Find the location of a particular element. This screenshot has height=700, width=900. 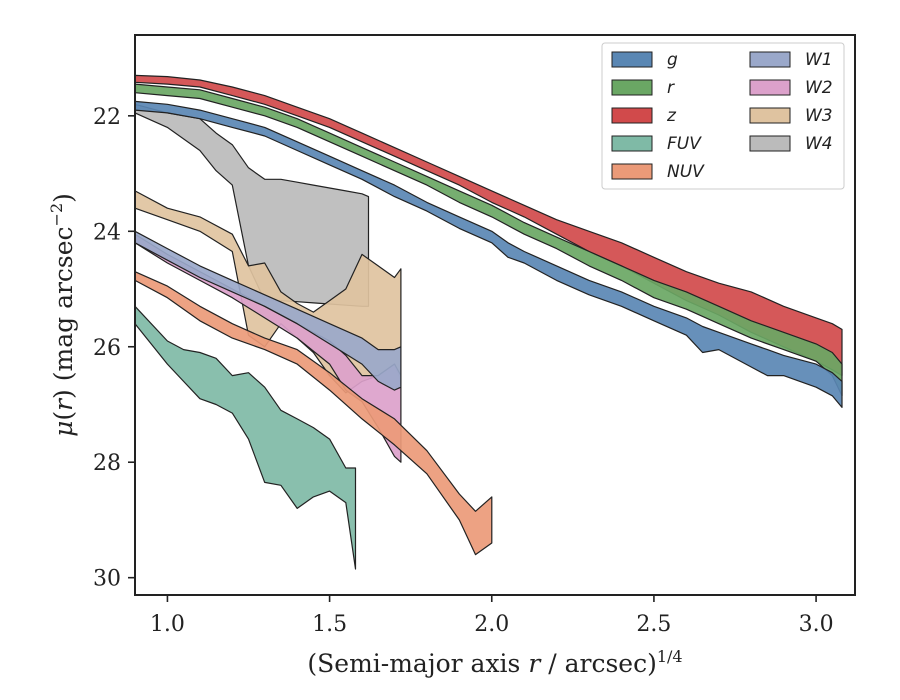

band-w1 is located at coordinates (268, 310).